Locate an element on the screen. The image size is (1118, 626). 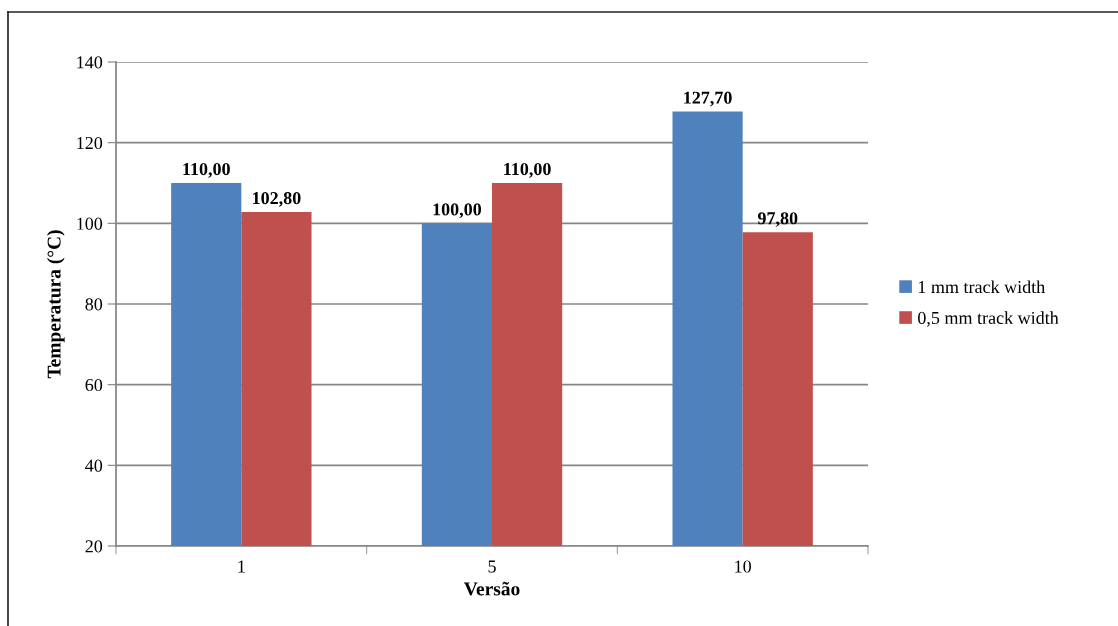
y-tick-label: 100 is located at coordinates (90, 223).